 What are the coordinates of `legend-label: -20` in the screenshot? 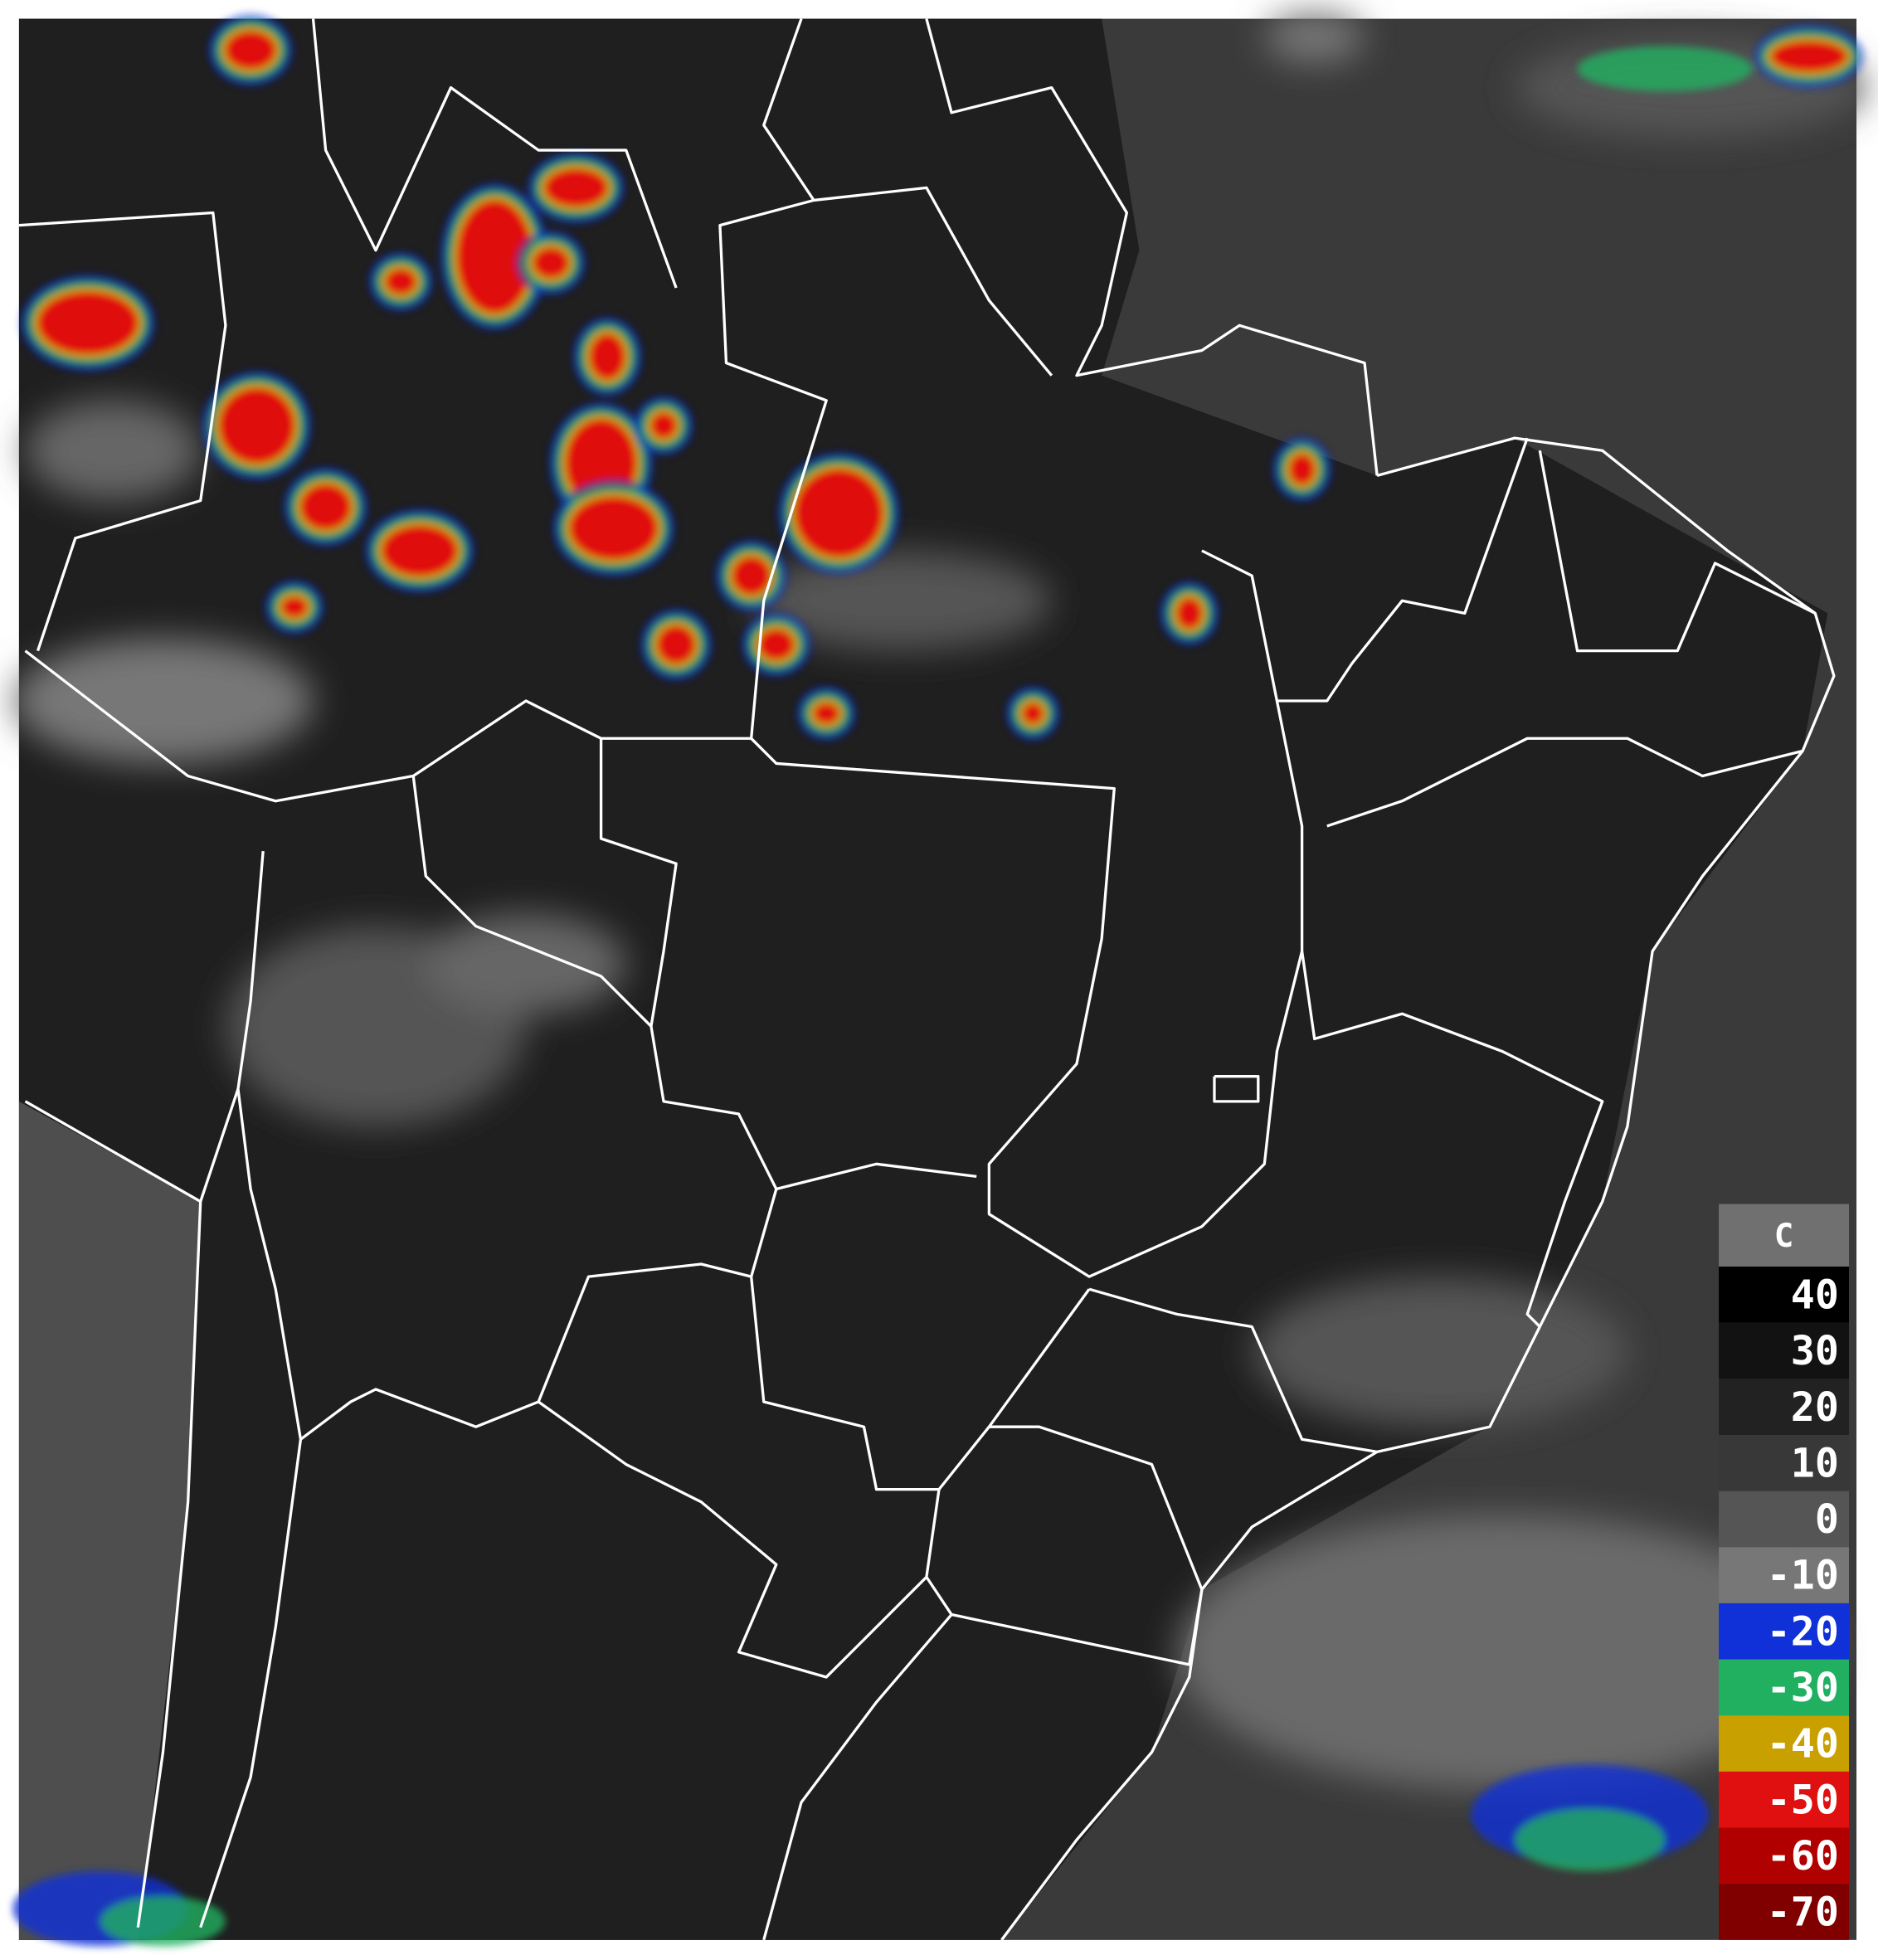 It's located at (1803, 1631).